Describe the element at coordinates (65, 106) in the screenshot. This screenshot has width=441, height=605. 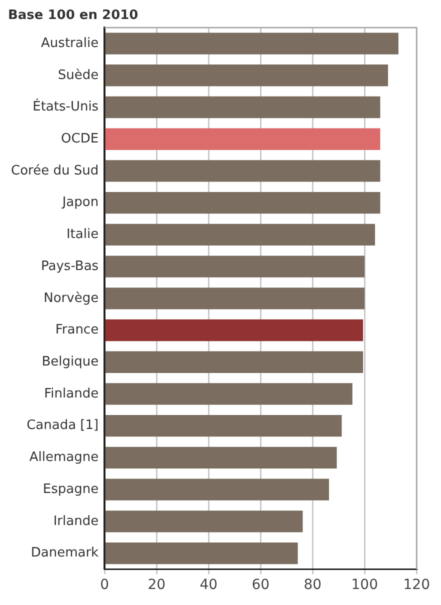
I see `y-tick-label: États-Unis` at that location.